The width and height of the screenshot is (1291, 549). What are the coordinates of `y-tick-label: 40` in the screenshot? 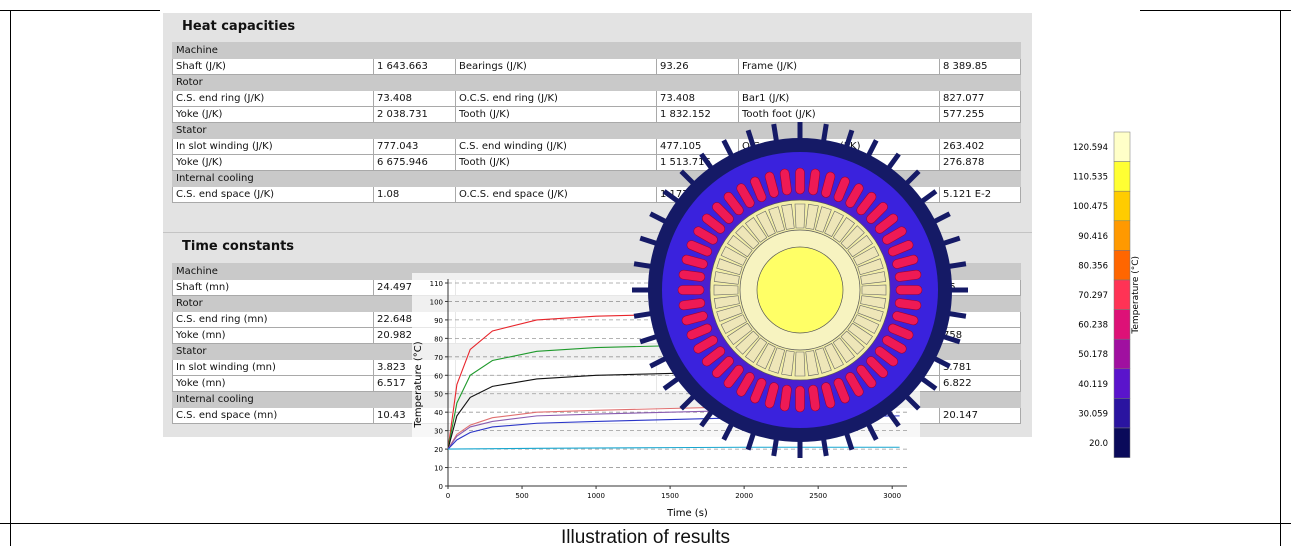 It's located at (438, 413).